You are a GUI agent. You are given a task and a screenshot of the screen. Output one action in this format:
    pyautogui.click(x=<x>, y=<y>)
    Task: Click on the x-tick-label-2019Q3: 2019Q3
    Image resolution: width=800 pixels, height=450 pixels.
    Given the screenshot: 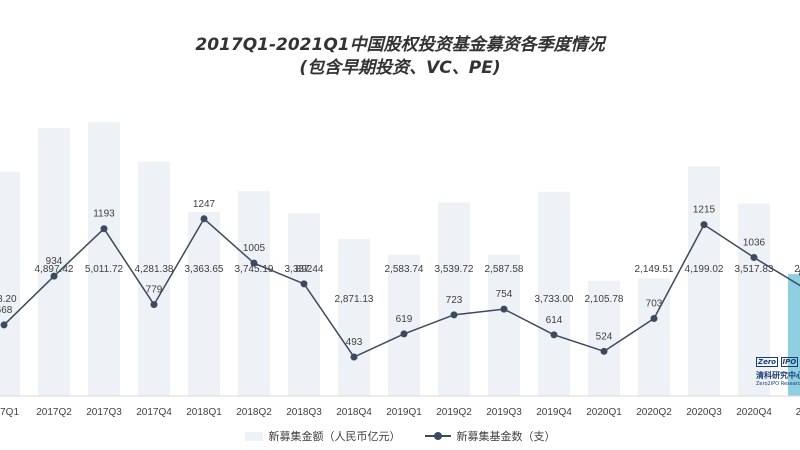 What is the action you would take?
    pyautogui.click(x=504, y=412)
    